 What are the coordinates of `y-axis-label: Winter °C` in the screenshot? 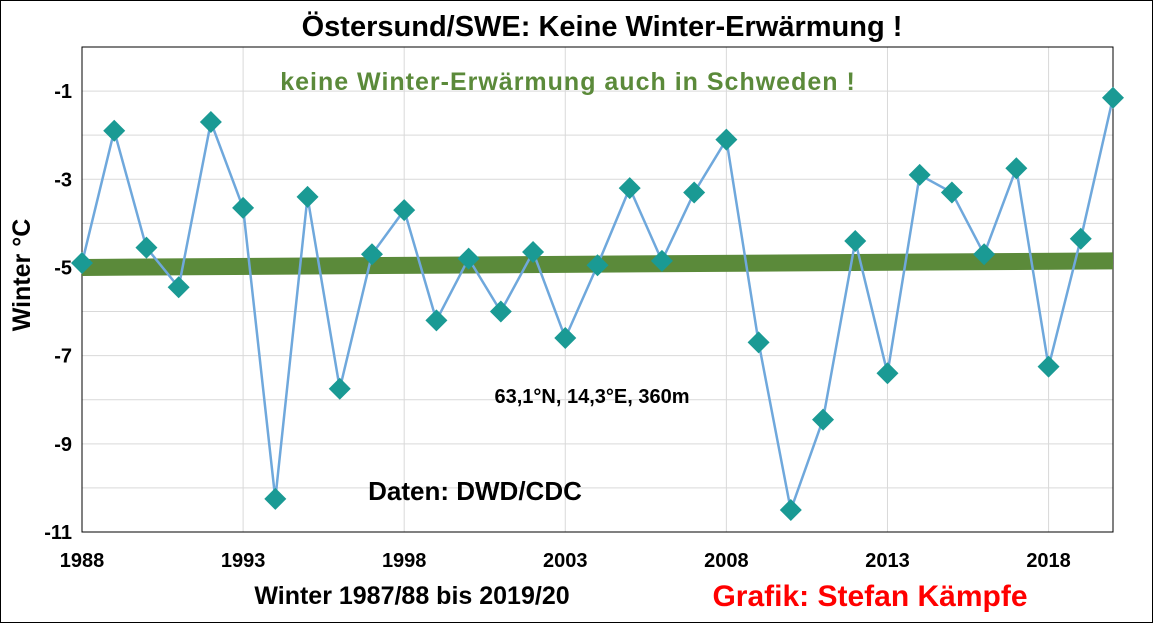 It's located at (22, 275).